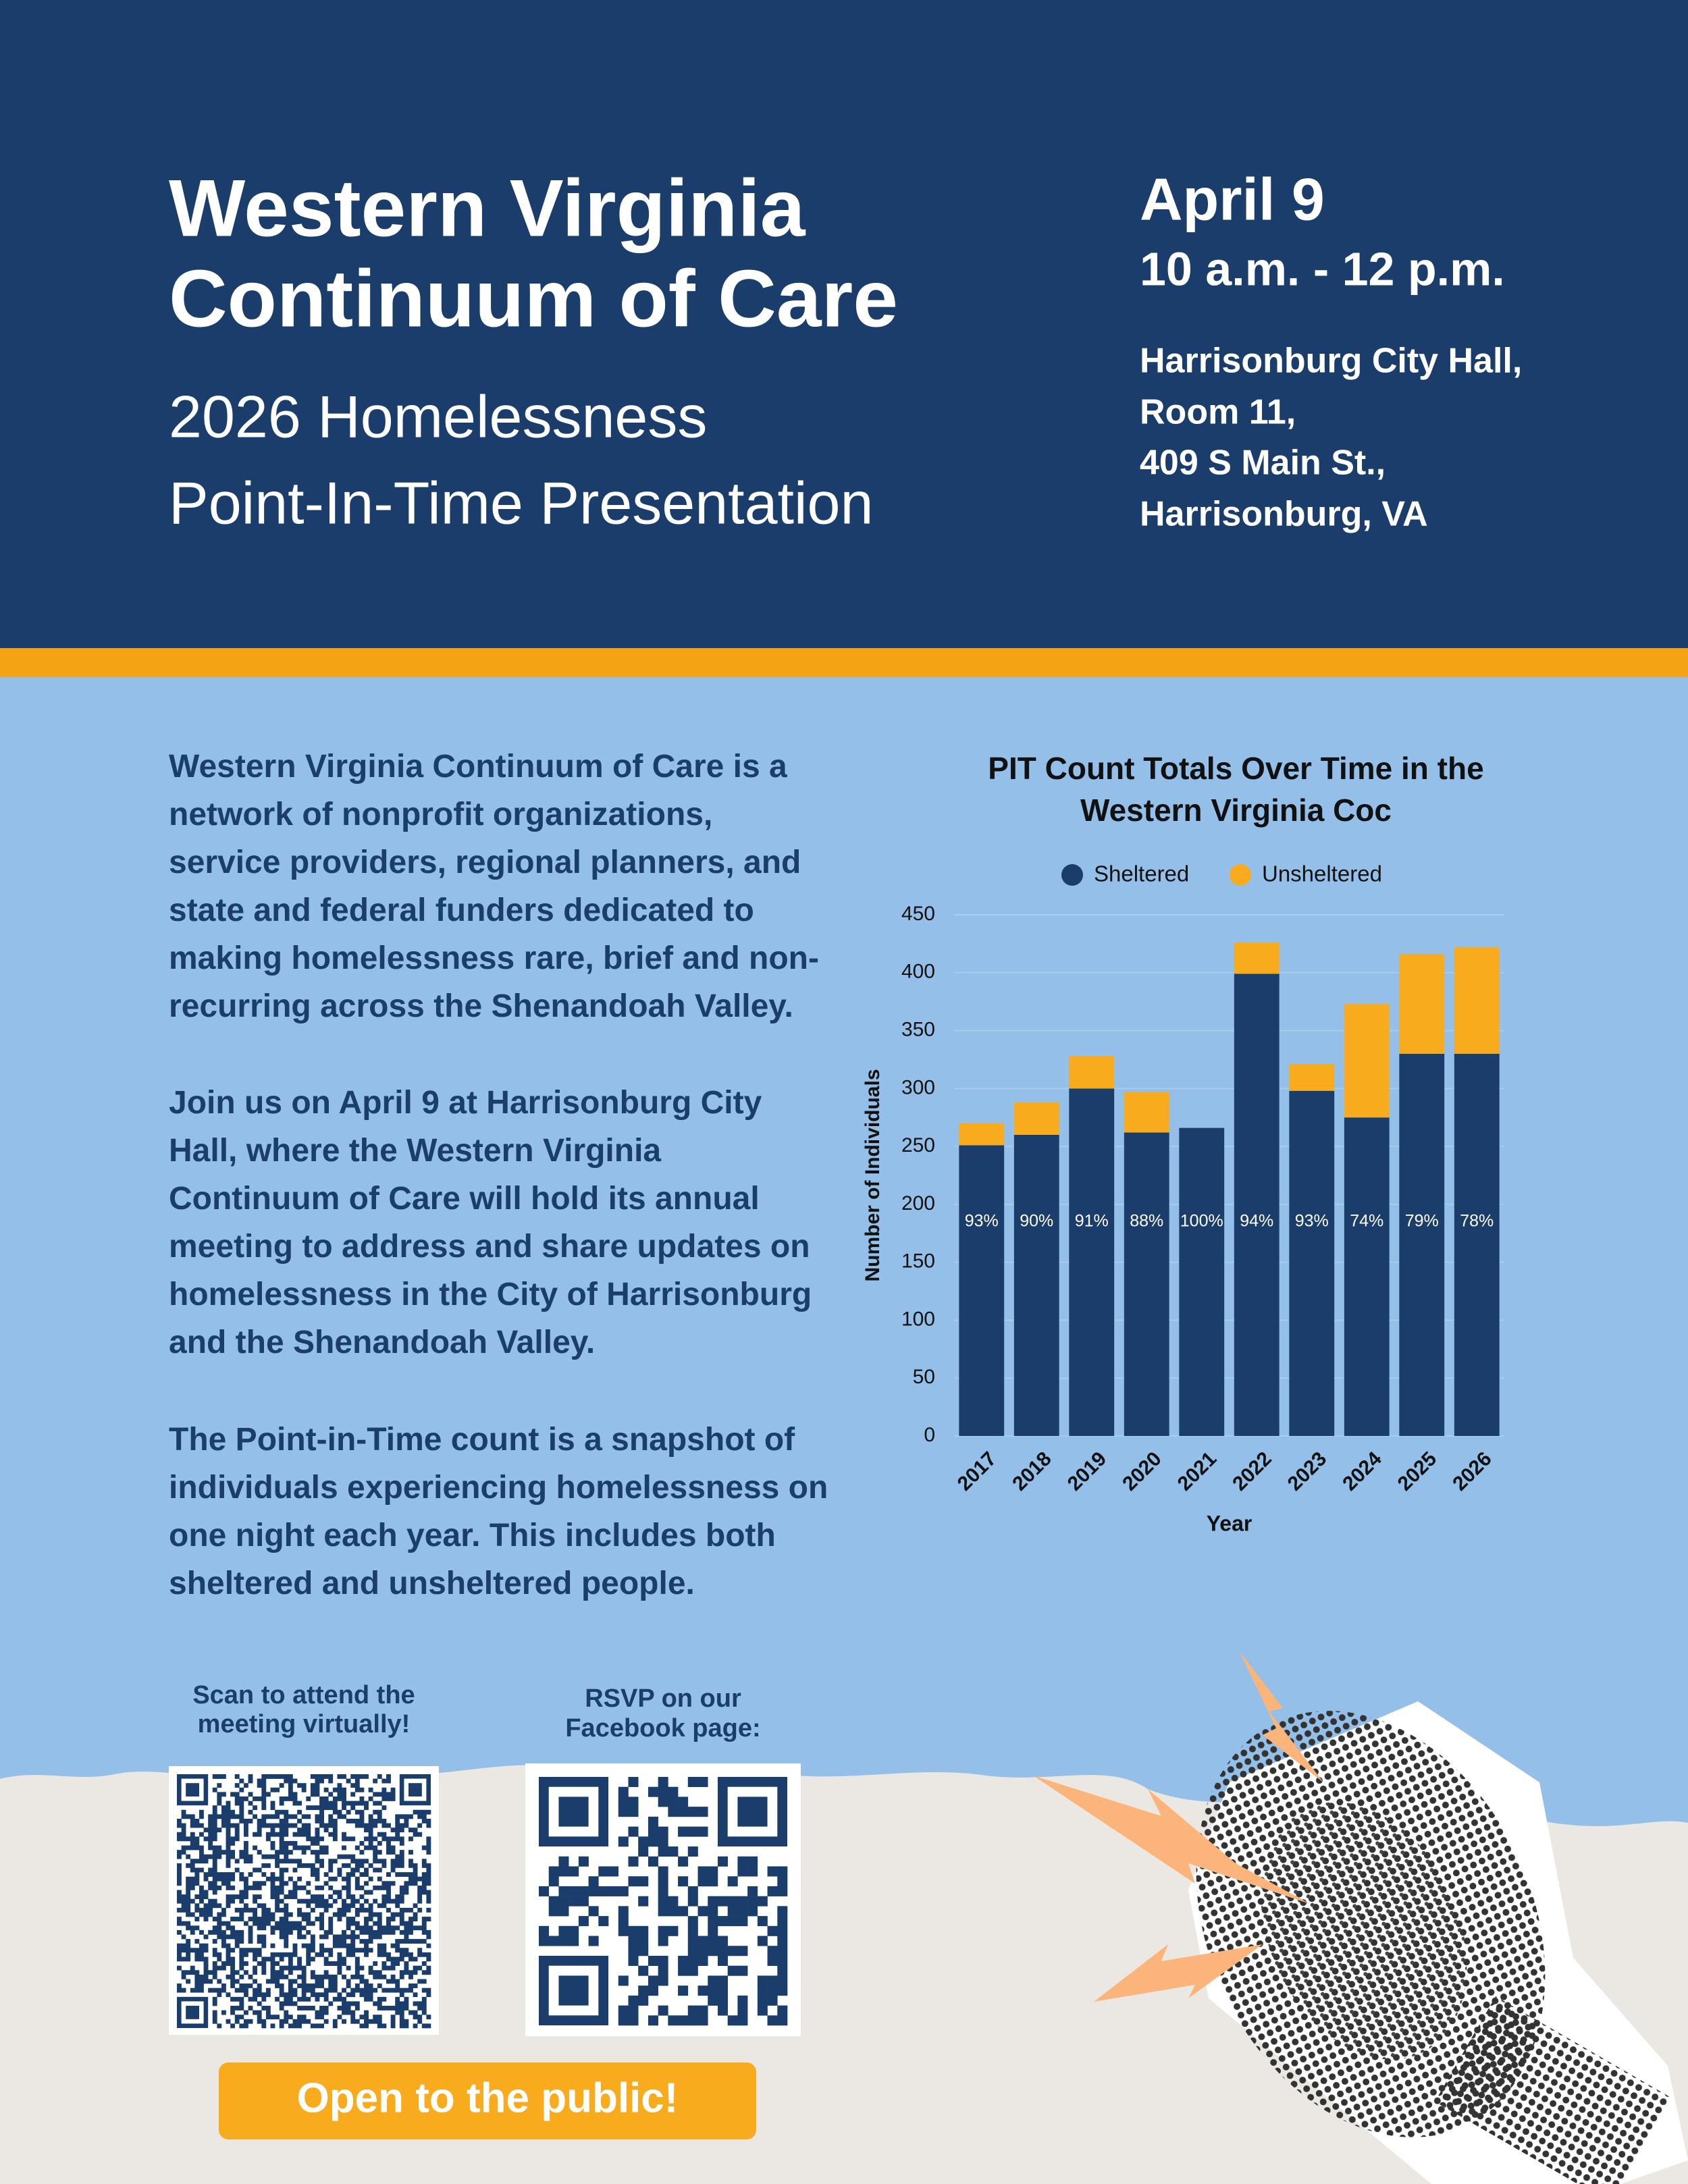  Describe the element at coordinates (918, 1087) in the screenshot. I see `y-tick-label: 300` at that location.